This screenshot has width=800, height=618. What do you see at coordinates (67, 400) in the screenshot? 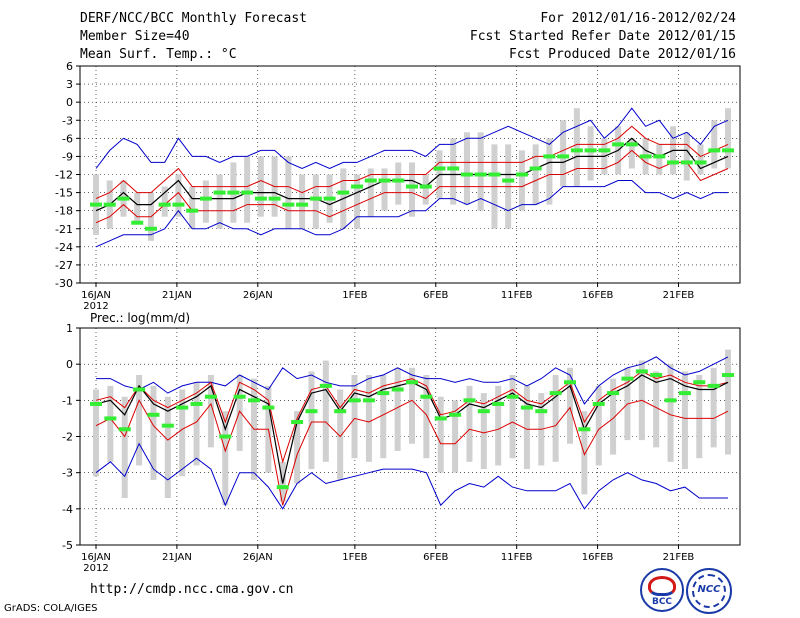
I see `y-tick-label: -1` at bounding box center [67, 400].